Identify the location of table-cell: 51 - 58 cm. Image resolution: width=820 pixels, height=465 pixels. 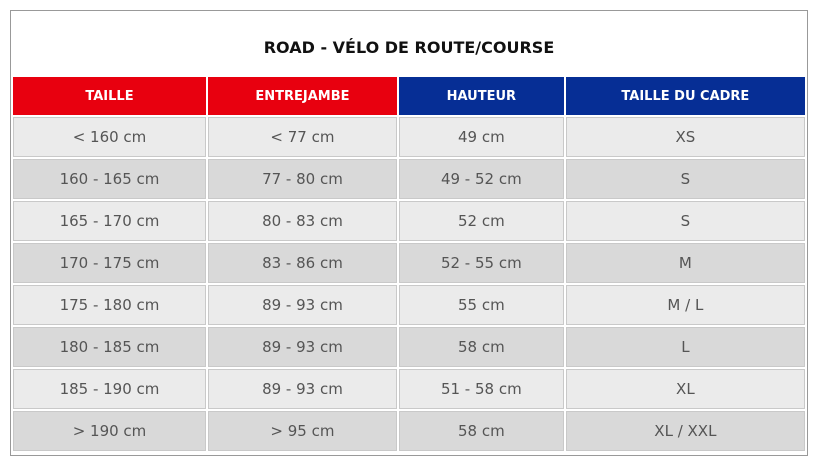
(481, 389).